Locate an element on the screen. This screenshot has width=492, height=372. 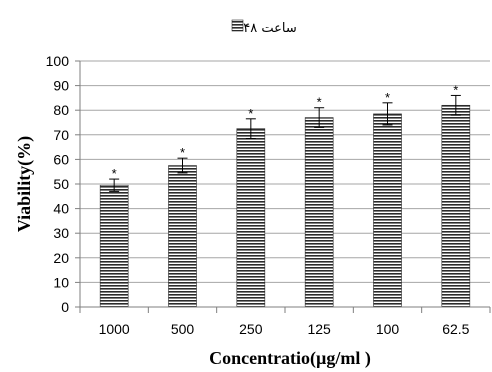
x-tick-label-500: 500 is located at coordinates (183, 329).